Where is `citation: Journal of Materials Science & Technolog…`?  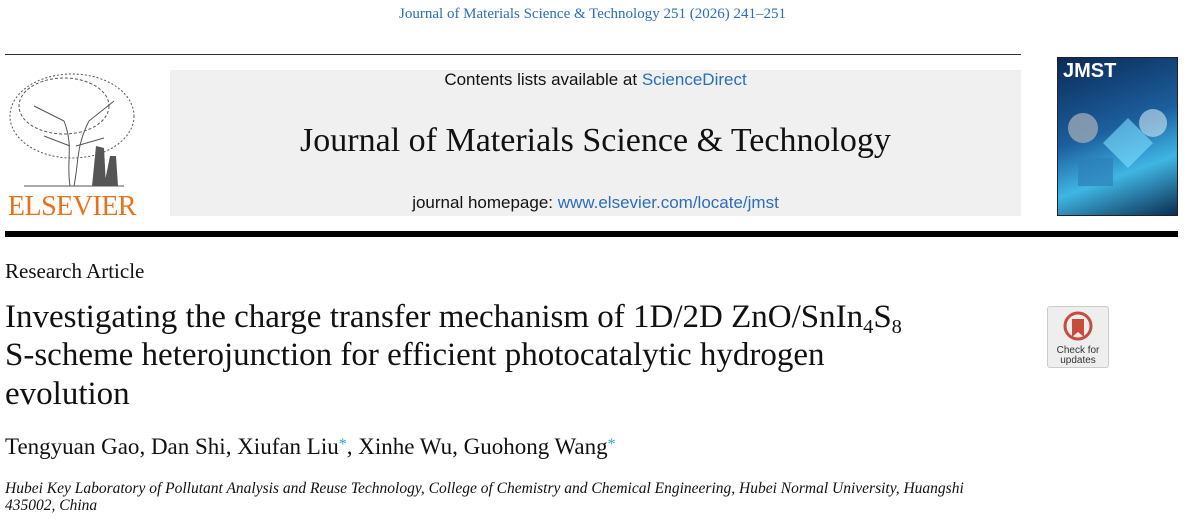
citation: Journal of Materials Science & Technolog… is located at coordinates (592, 14).